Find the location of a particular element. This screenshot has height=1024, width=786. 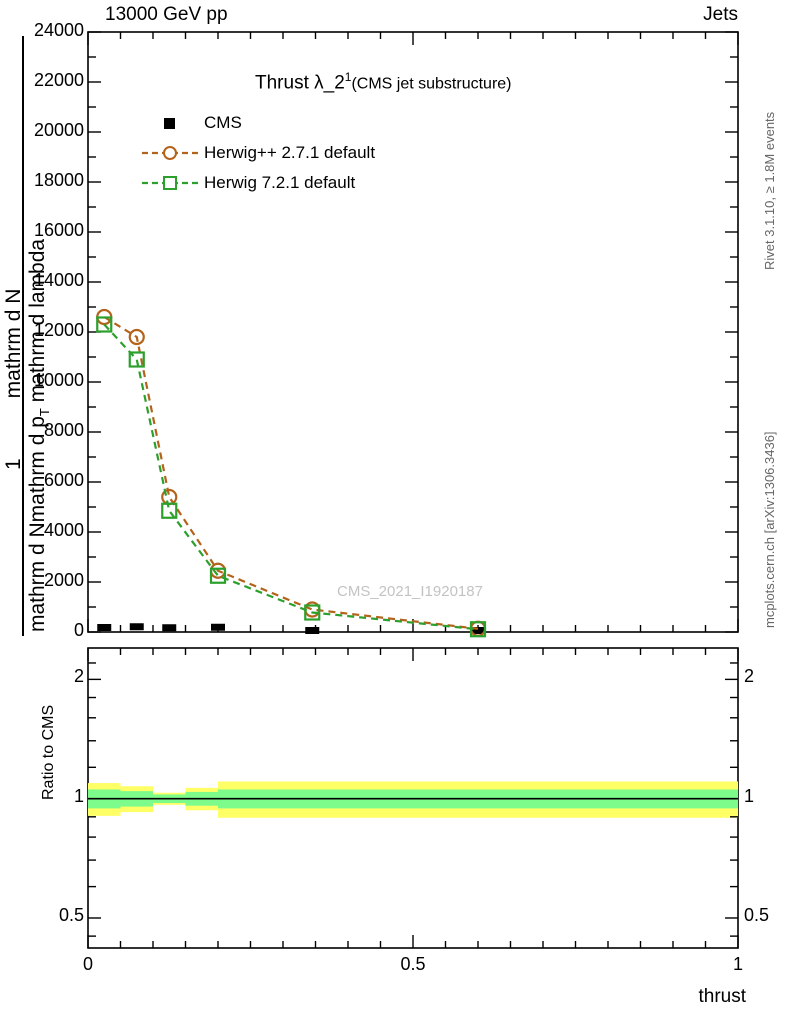

main-y-tick-label: 2000 is located at coordinates (63, 580).